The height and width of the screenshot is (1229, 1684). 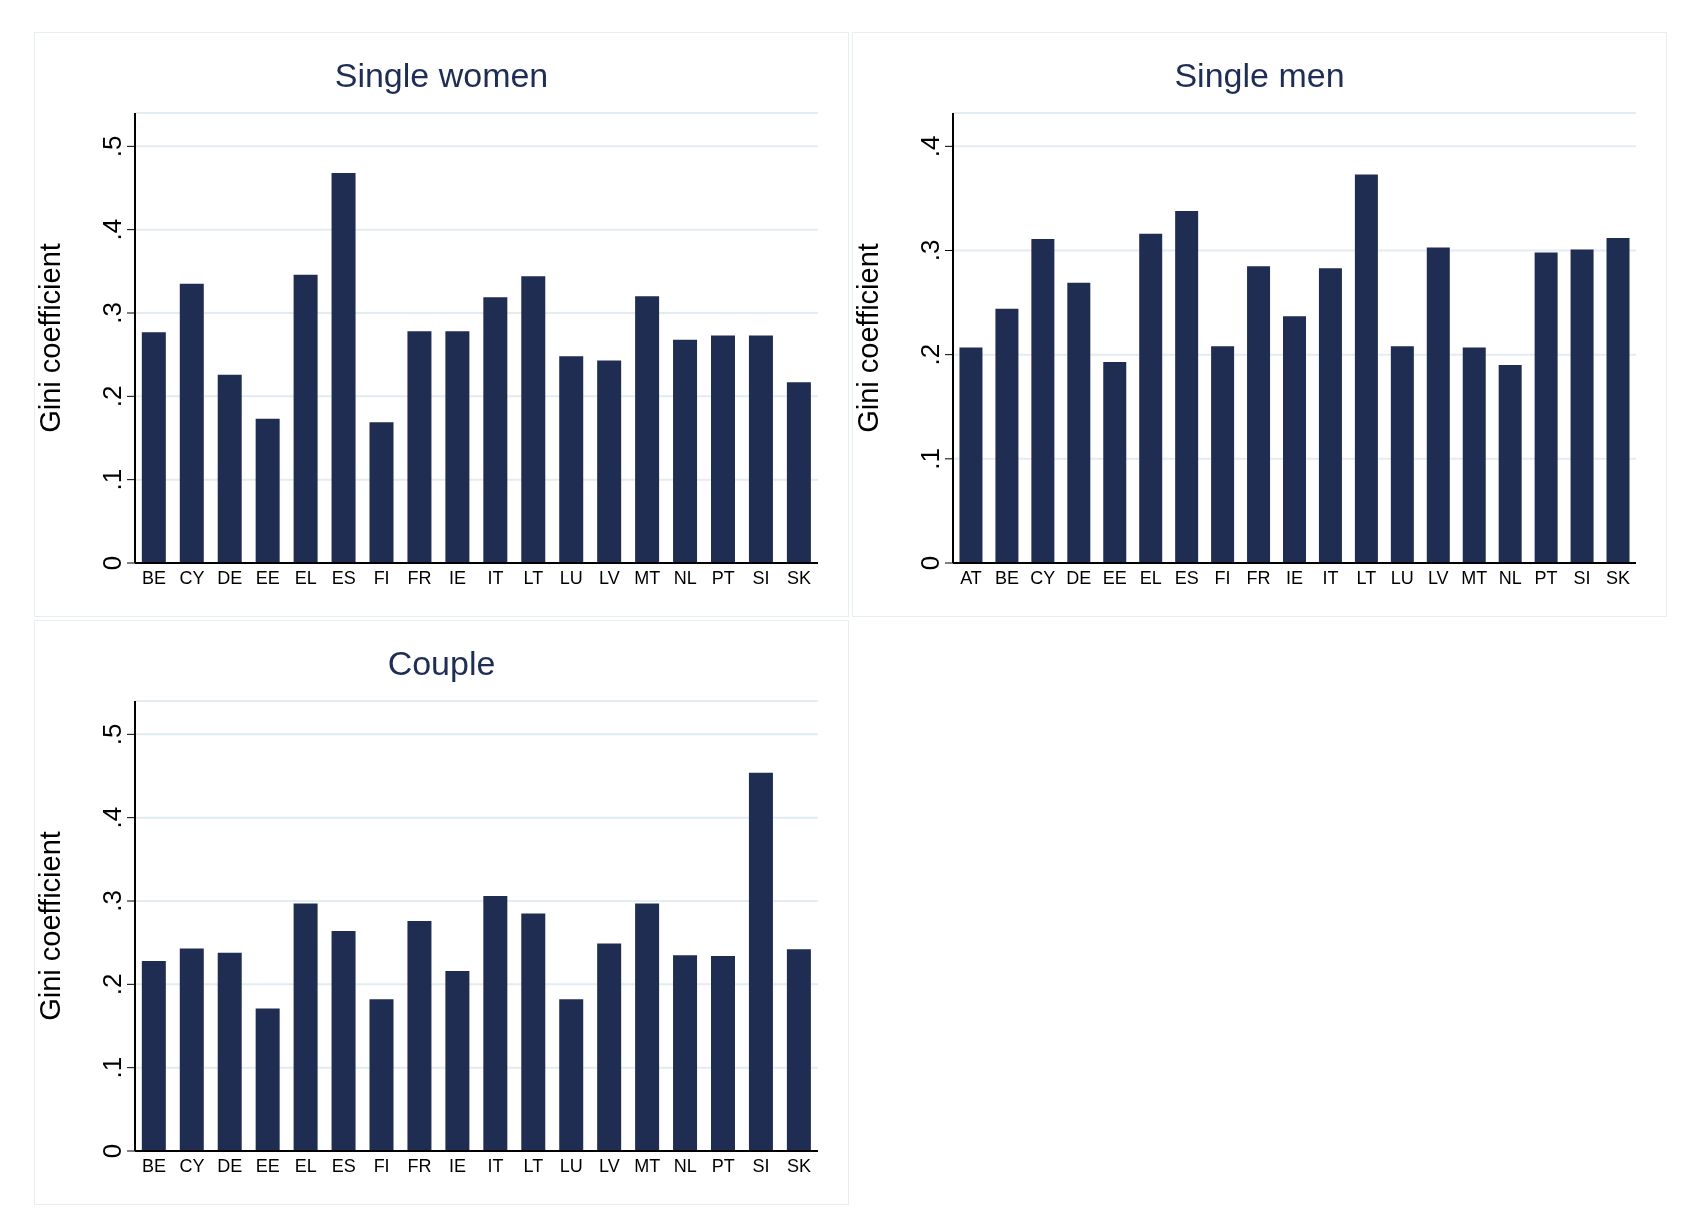 I want to click on x-tick-label: SK, so click(x=799, y=1165).